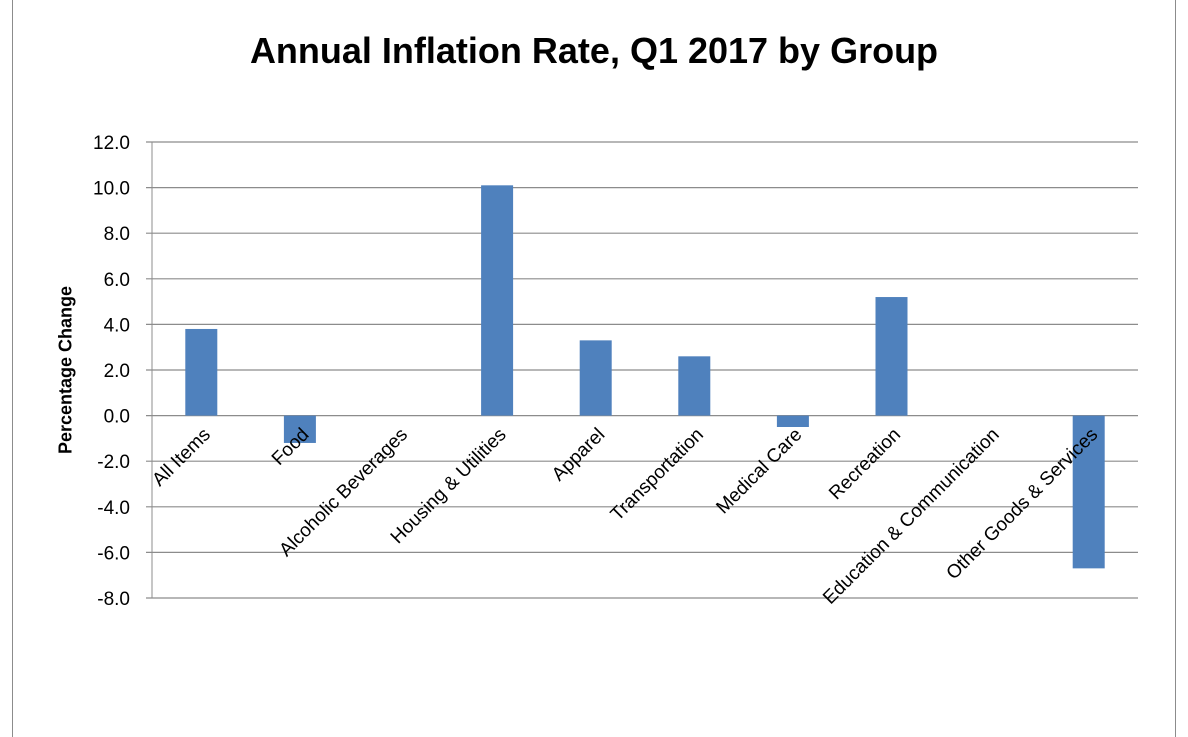 The image size is (1188, 737). I want to click on y-tick-label: 4.0, so click(117, 325).